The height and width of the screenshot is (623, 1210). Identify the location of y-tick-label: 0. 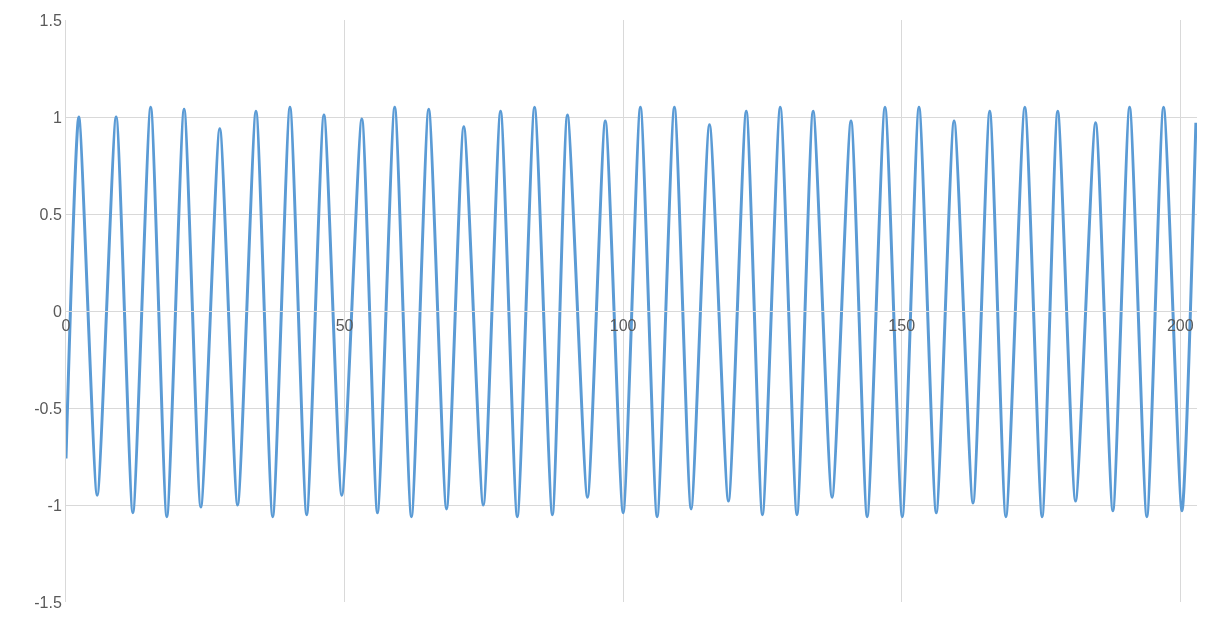
(57, 311).